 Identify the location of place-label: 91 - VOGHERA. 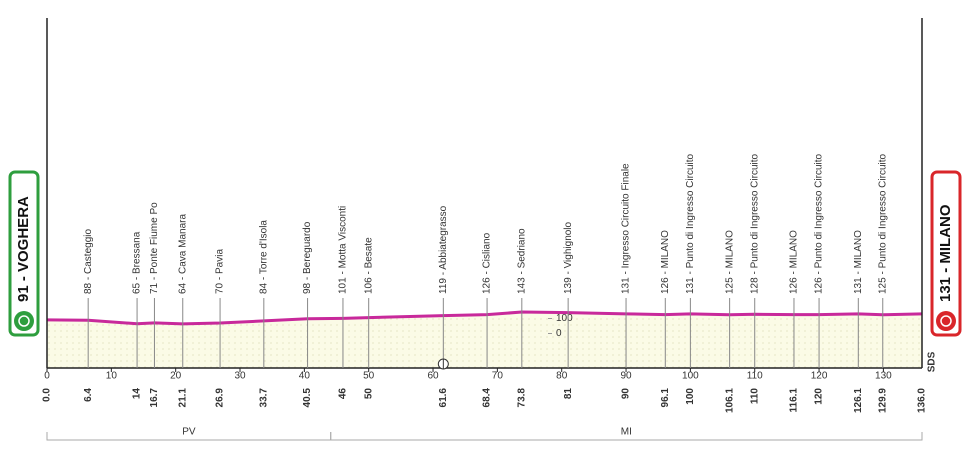
(23, 249).